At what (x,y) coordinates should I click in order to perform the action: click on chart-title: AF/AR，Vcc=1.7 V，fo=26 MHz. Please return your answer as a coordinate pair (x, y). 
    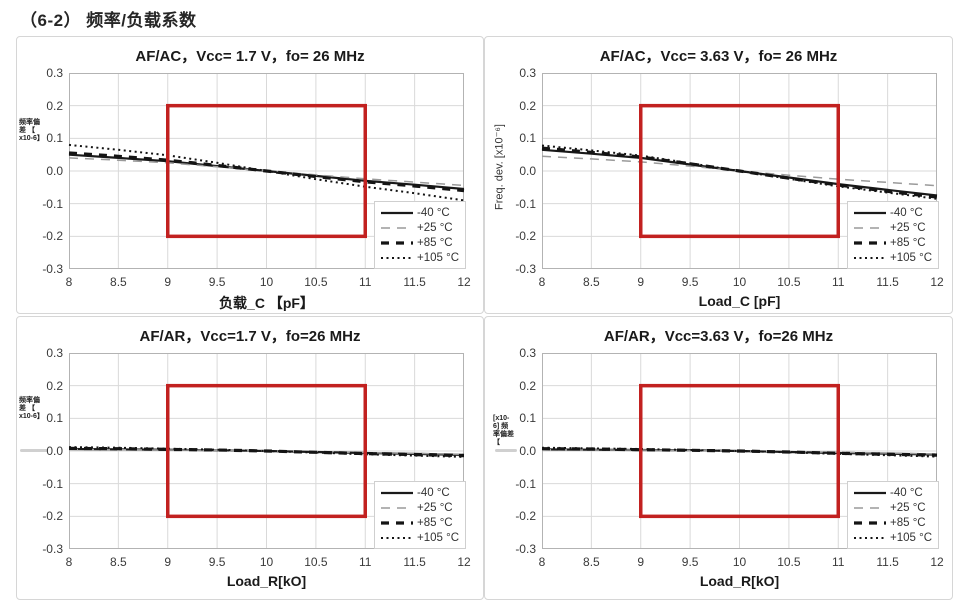
    Looking at the image, I should click on (250, 336).